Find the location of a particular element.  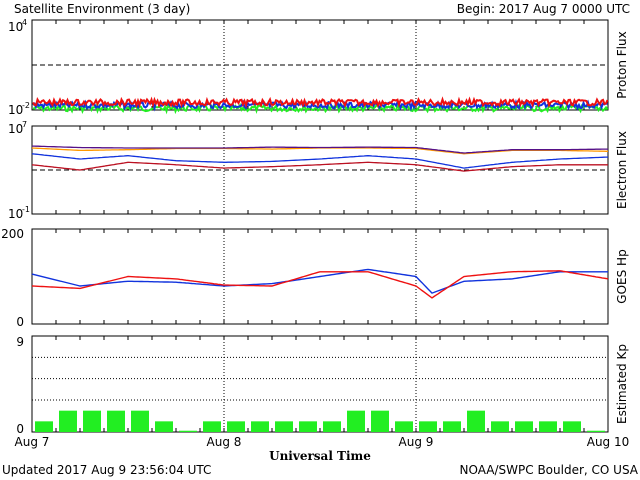

kp-y-label: Estimated Kp is located at coordinates (622, 384).